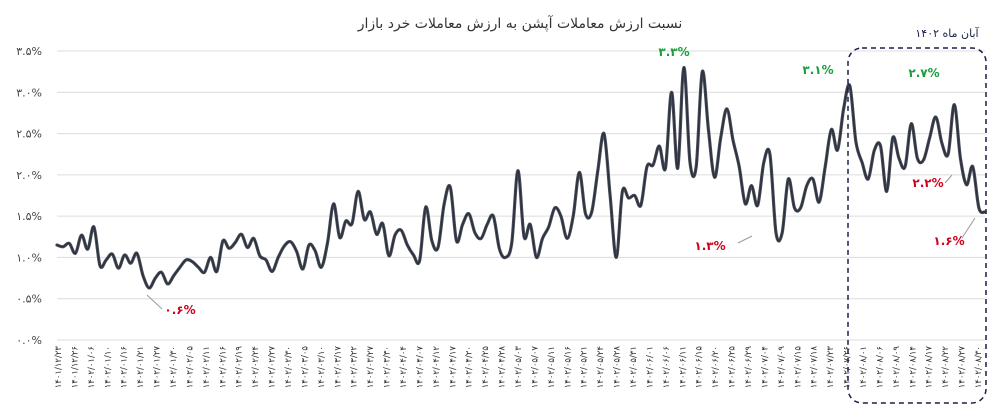 This screenshot has height=408, width=1000. I want to click on x-tick-label: ۱۴۰۲/۰۱/۱۶, so click(125, 367).